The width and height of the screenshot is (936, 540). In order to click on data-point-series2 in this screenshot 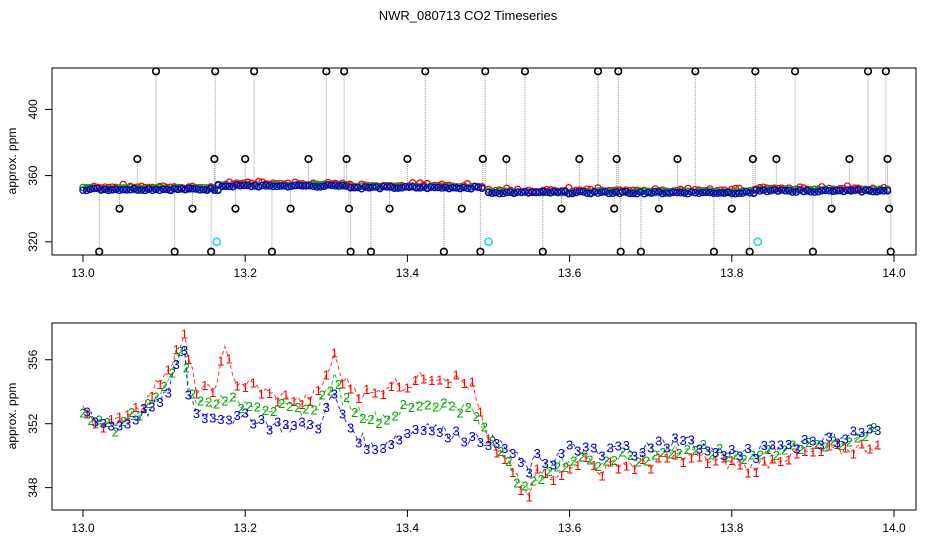, I will do `click(152, 187)`.